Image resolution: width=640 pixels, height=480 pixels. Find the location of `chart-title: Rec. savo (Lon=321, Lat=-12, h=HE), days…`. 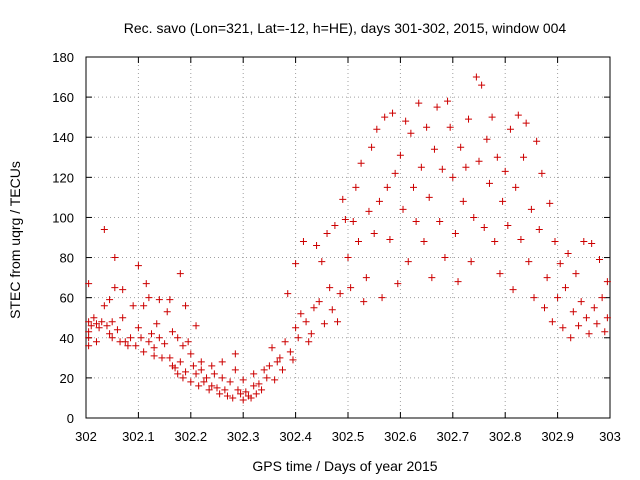

chart-title: Rec. savo (Lon=321, Lat=-12, h=HE), days… is located at coordinates (345, 28).